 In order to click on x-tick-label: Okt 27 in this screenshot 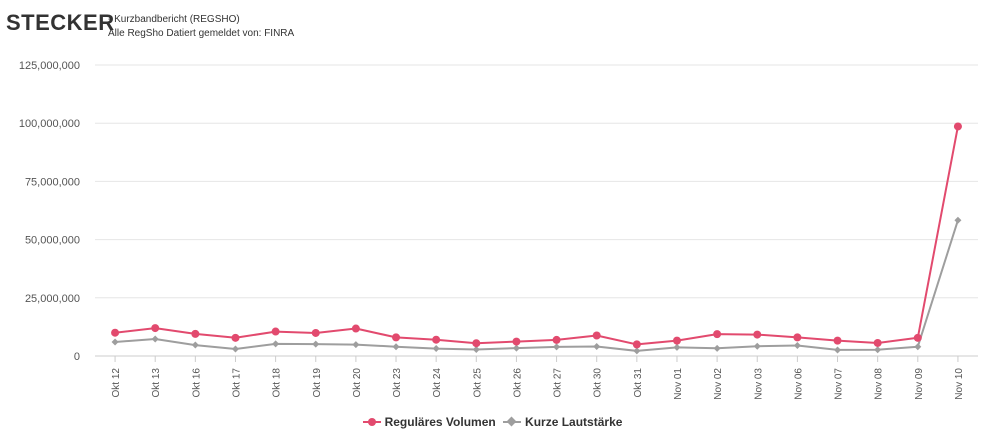, I will do `click(558, 383)`.